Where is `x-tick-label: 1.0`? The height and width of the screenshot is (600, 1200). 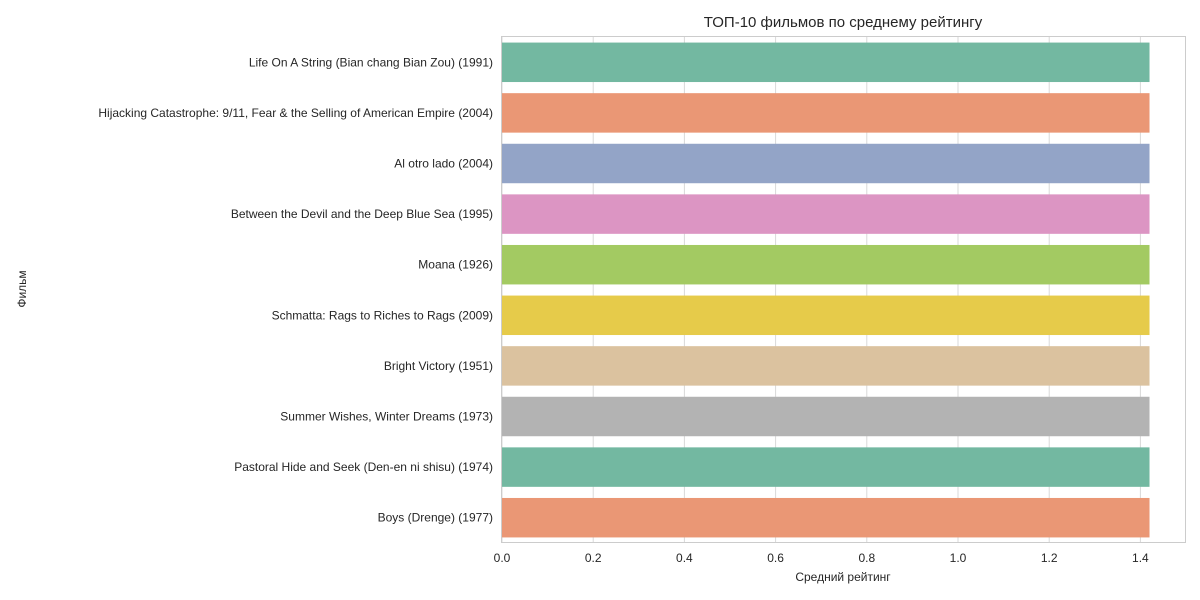 x-tick-label: 1.0 is located at coordinates (958, 558).